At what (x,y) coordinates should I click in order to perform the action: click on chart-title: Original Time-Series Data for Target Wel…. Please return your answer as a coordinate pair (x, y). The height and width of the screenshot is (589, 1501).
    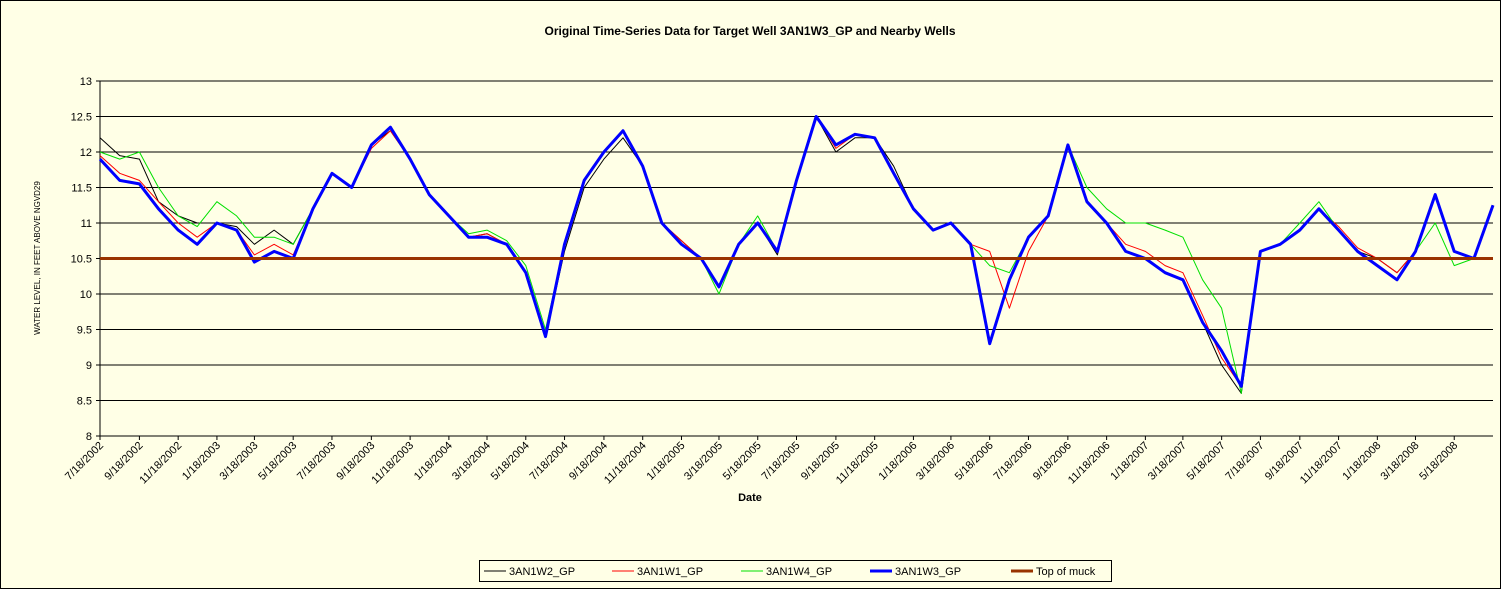
    Looking at the image, I should click on (749, 31).